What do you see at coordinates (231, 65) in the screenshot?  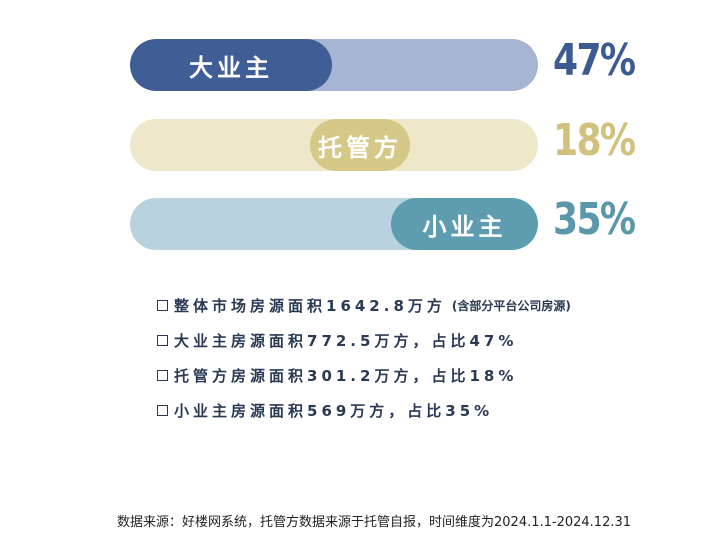 I see `bar-fill: 大业主` at bounding box center [231, 65].